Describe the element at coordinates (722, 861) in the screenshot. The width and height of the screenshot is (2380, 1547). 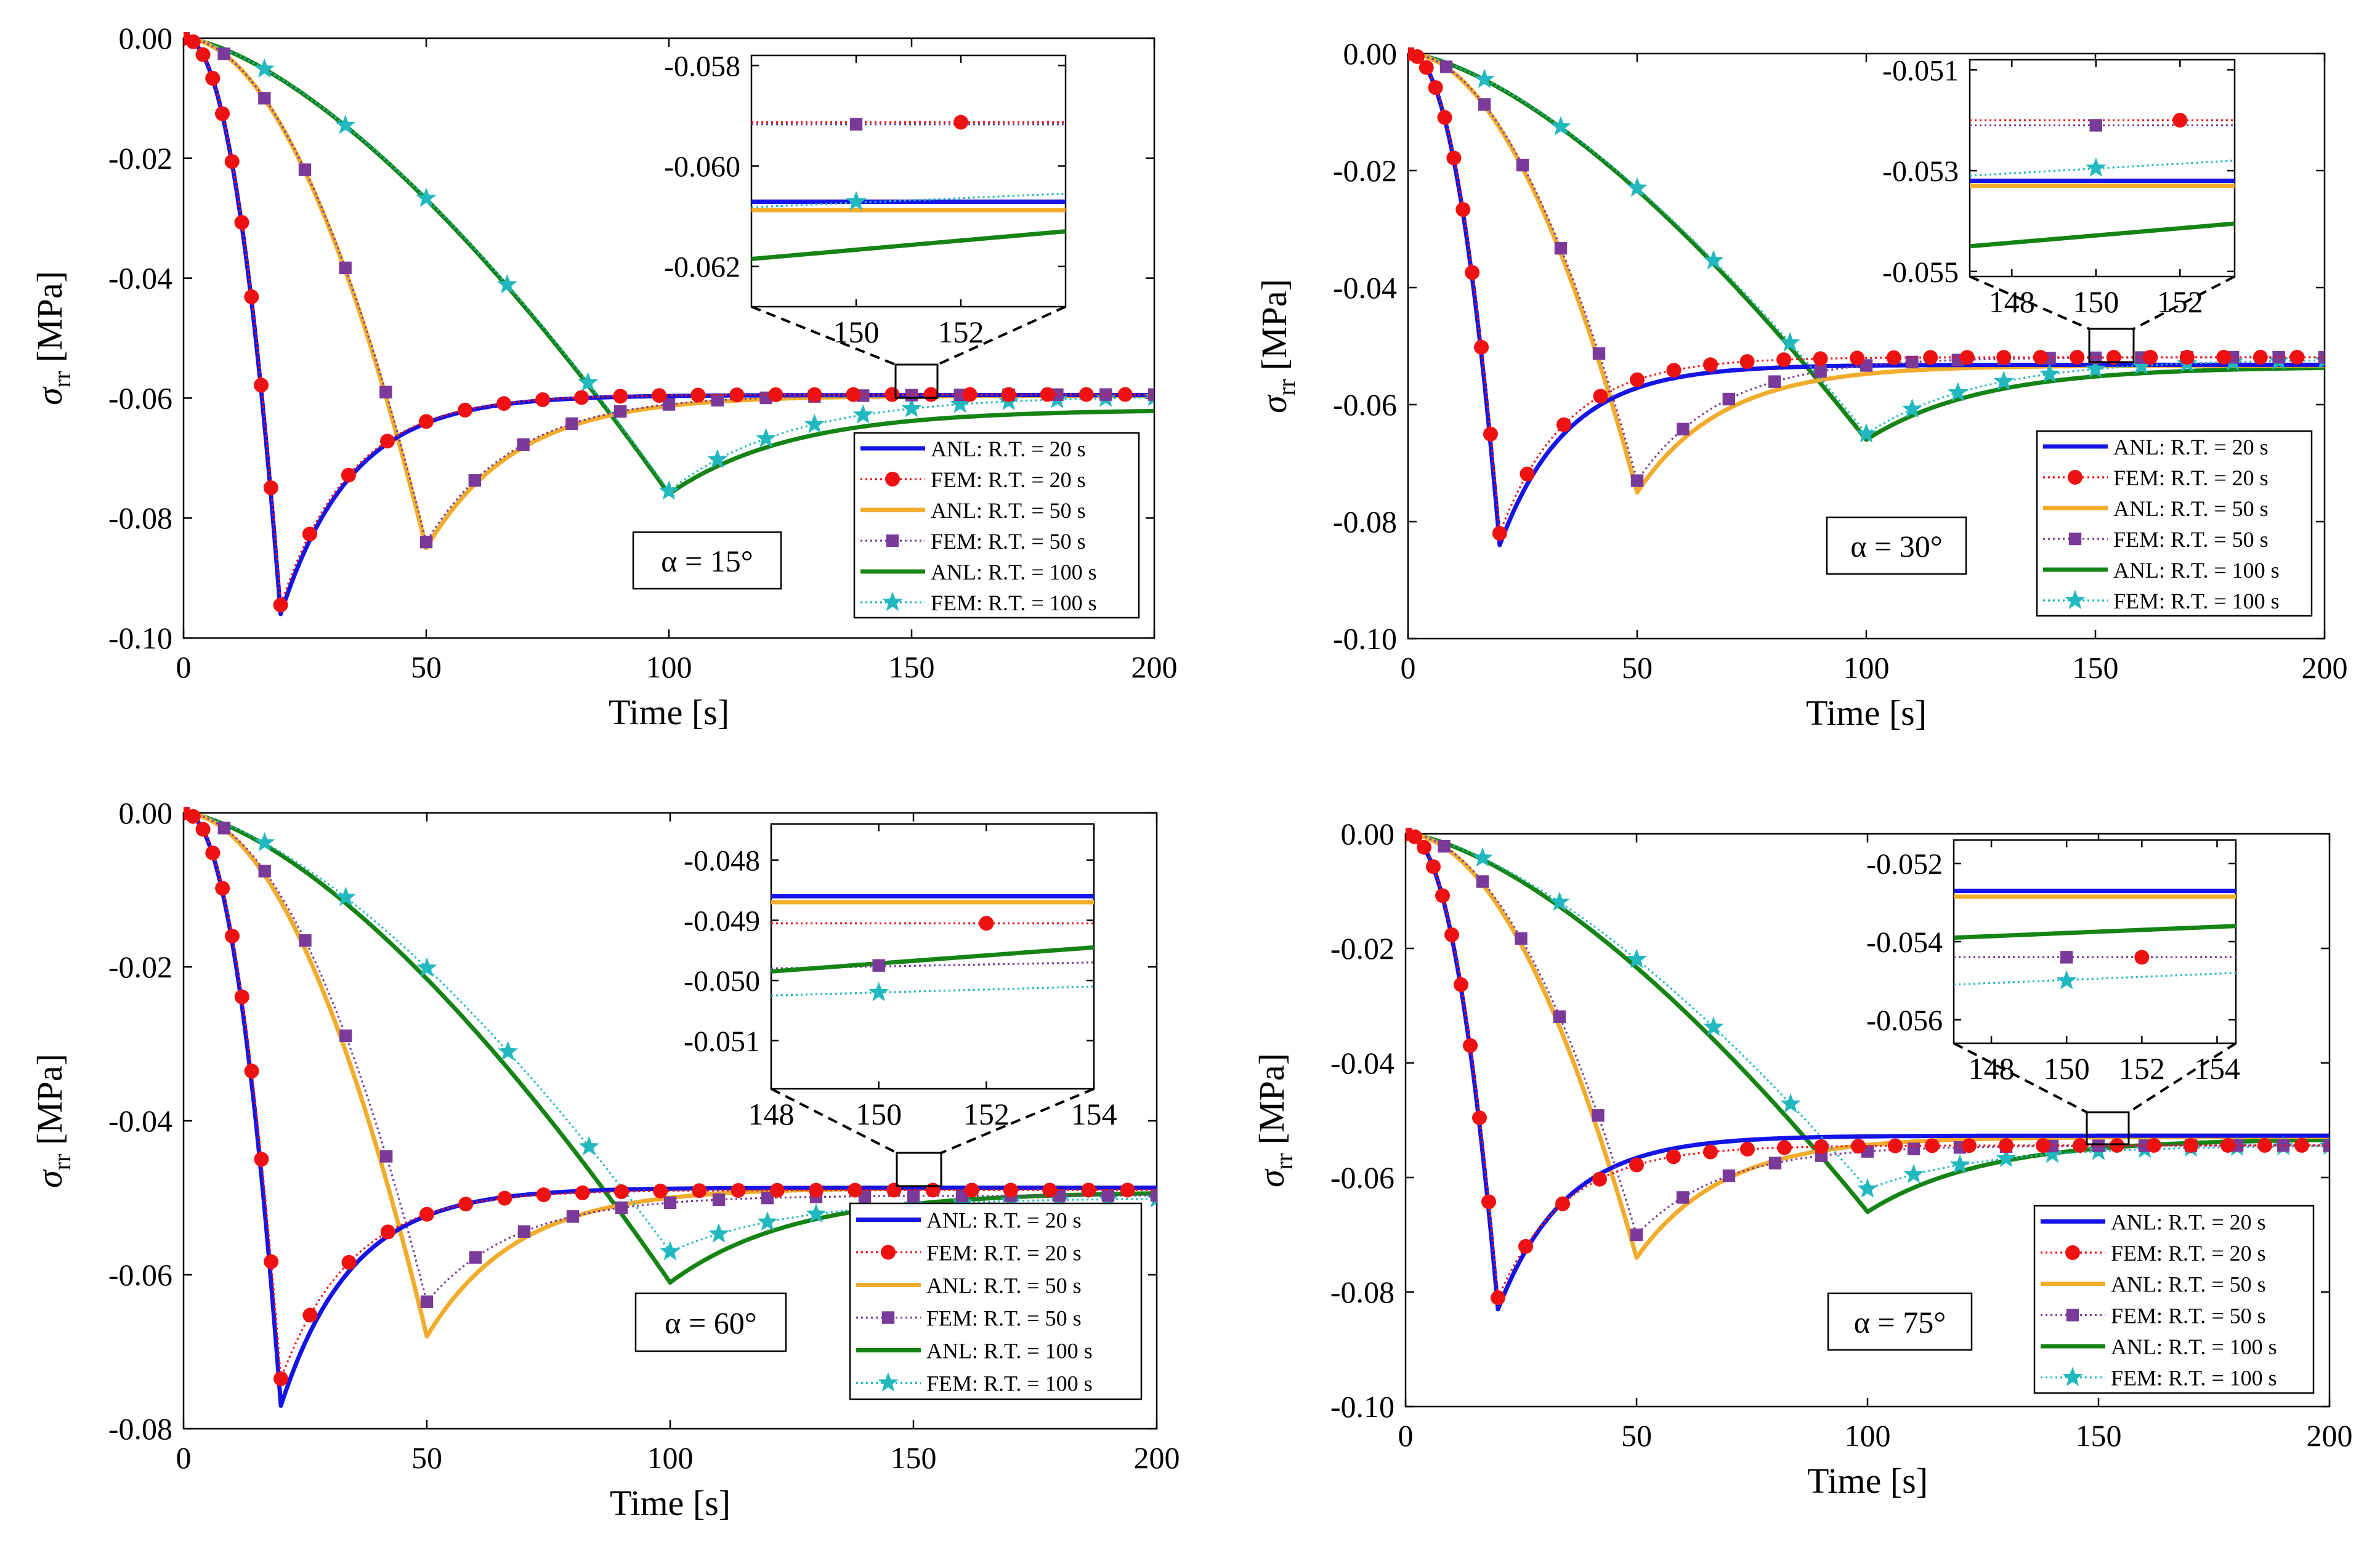
I see `inset-y-tick-label: -0.048` at that location.